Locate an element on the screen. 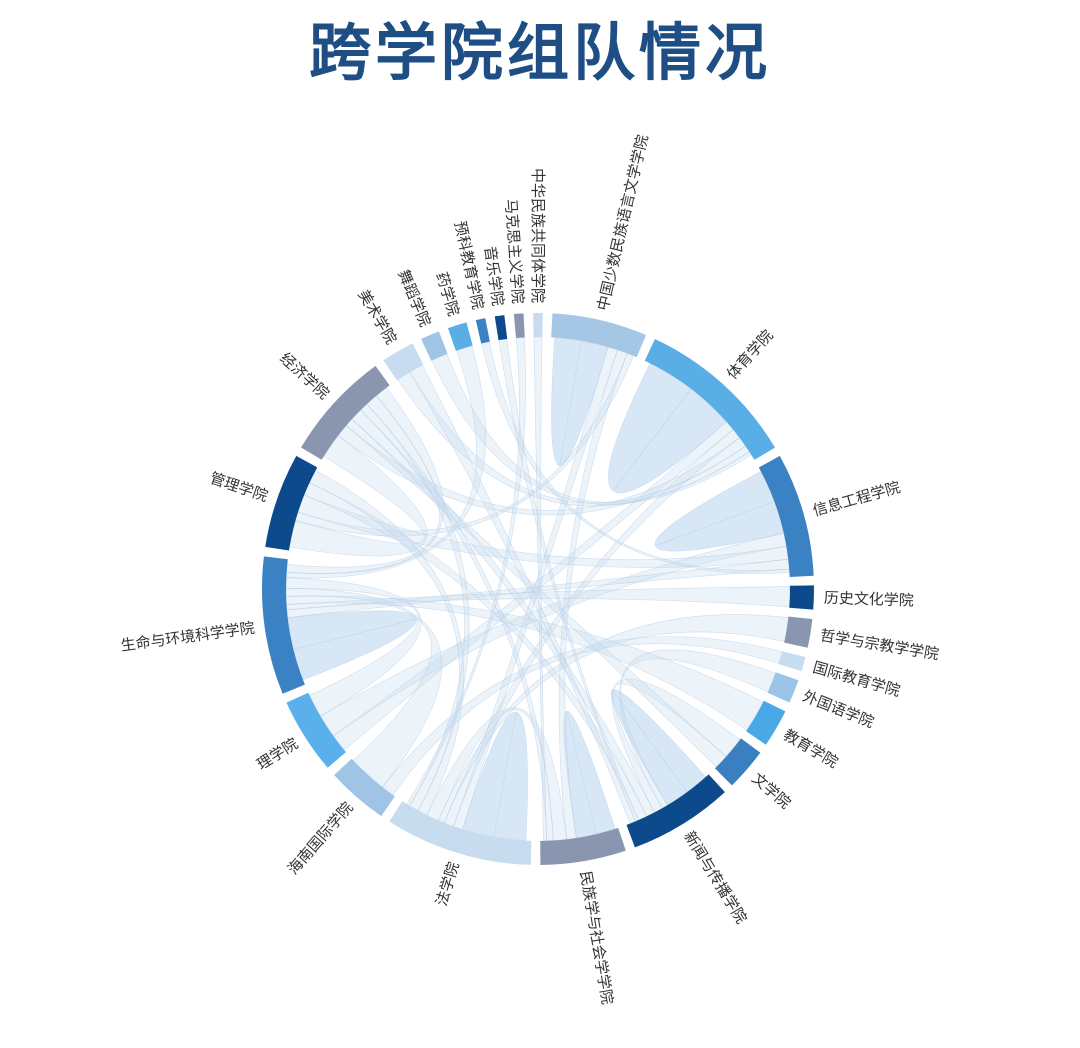  node-label-4: 哲学与宗教学学院 is located at coordinates (879, 644).